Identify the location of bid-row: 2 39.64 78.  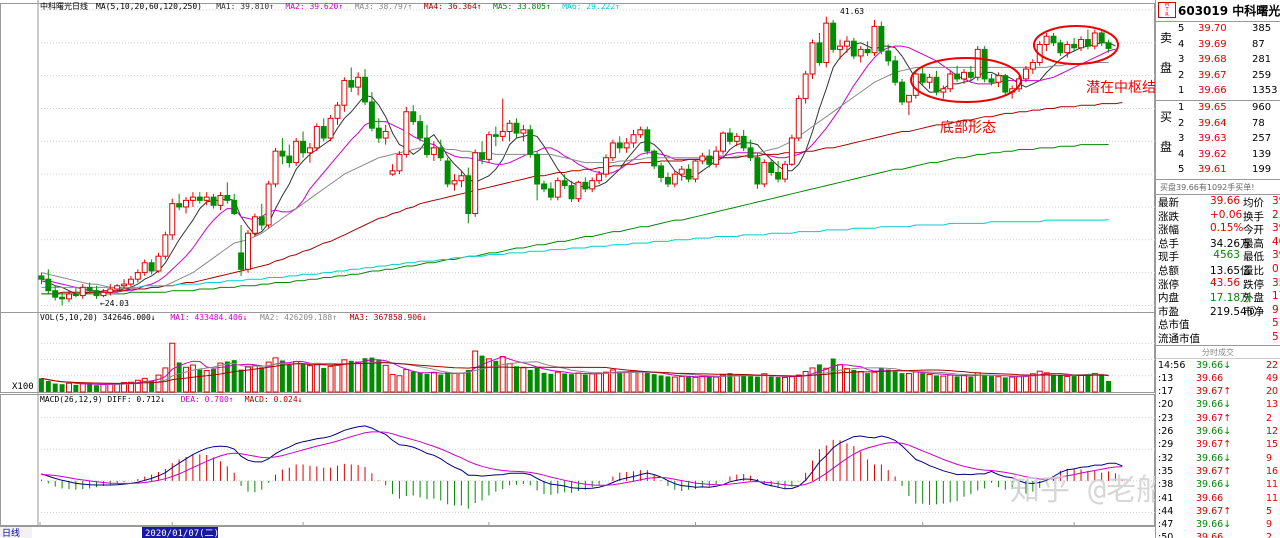
(1218, 125).